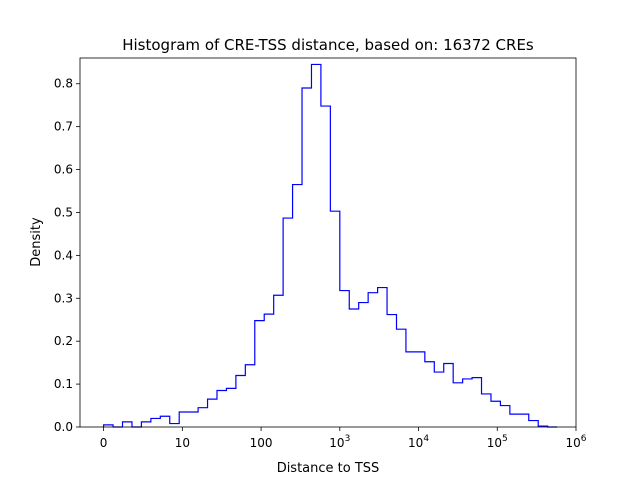  What do you see at coordinates (63, 341) in the screenshot?
I see `y-tick-label: 0.2` at bounding box center [63, 341].